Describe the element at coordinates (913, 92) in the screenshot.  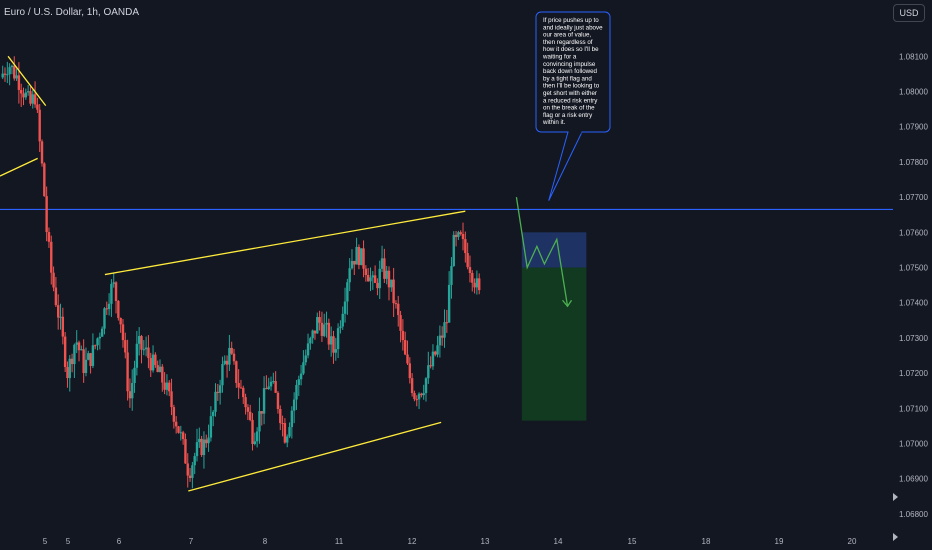
I see `price-tick-label: 1.08000` at that location.